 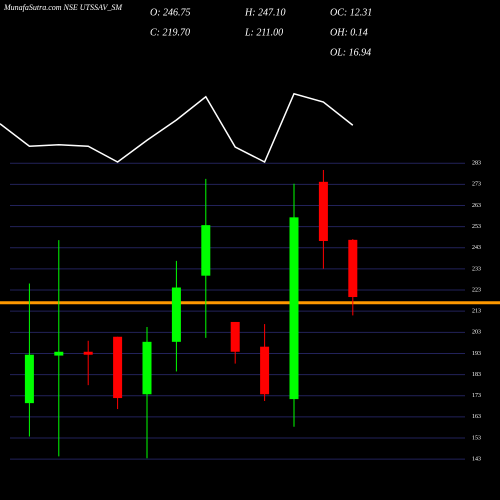 I want to click on stat: OH: 0.14, so click(x=349, y=32).